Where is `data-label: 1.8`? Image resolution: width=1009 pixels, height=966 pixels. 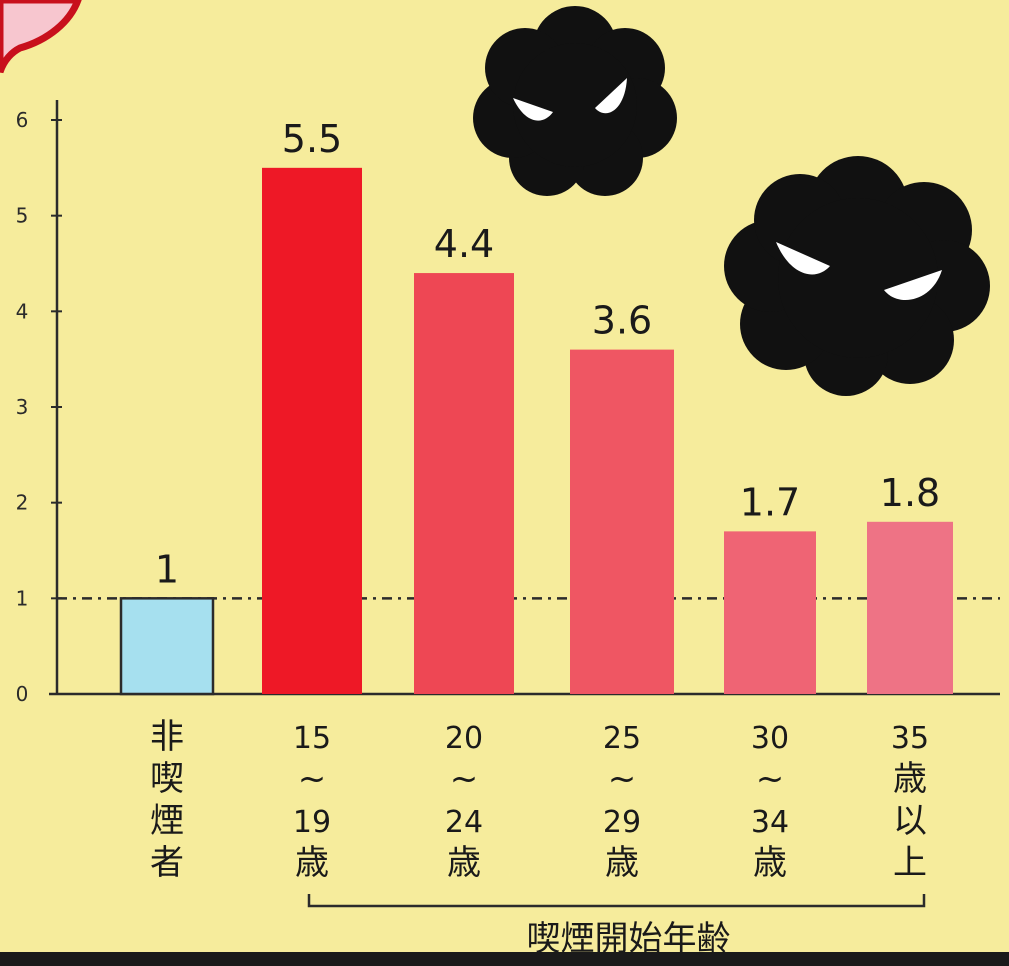 data-label: 1.8 is located at coordinates (910, 493).